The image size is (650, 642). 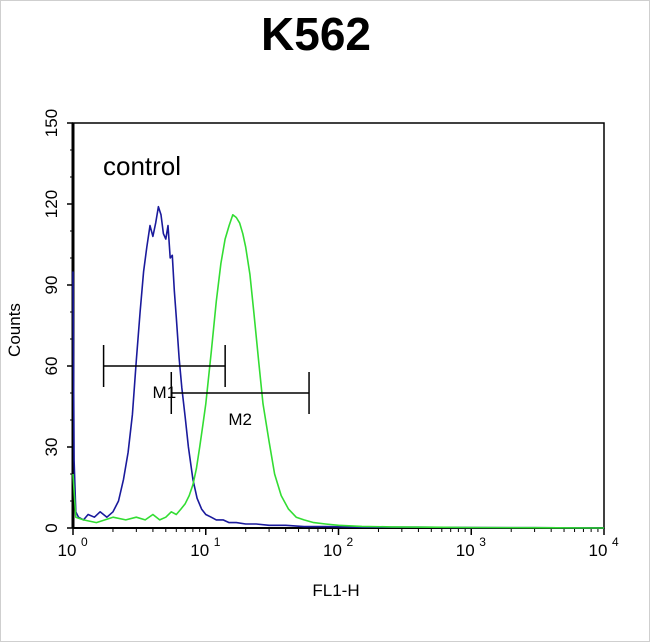 What do you see at coordinates (14, 330) in the screenshot?
I see `y-axis-label: Counts` at bounding box center [14, 330].